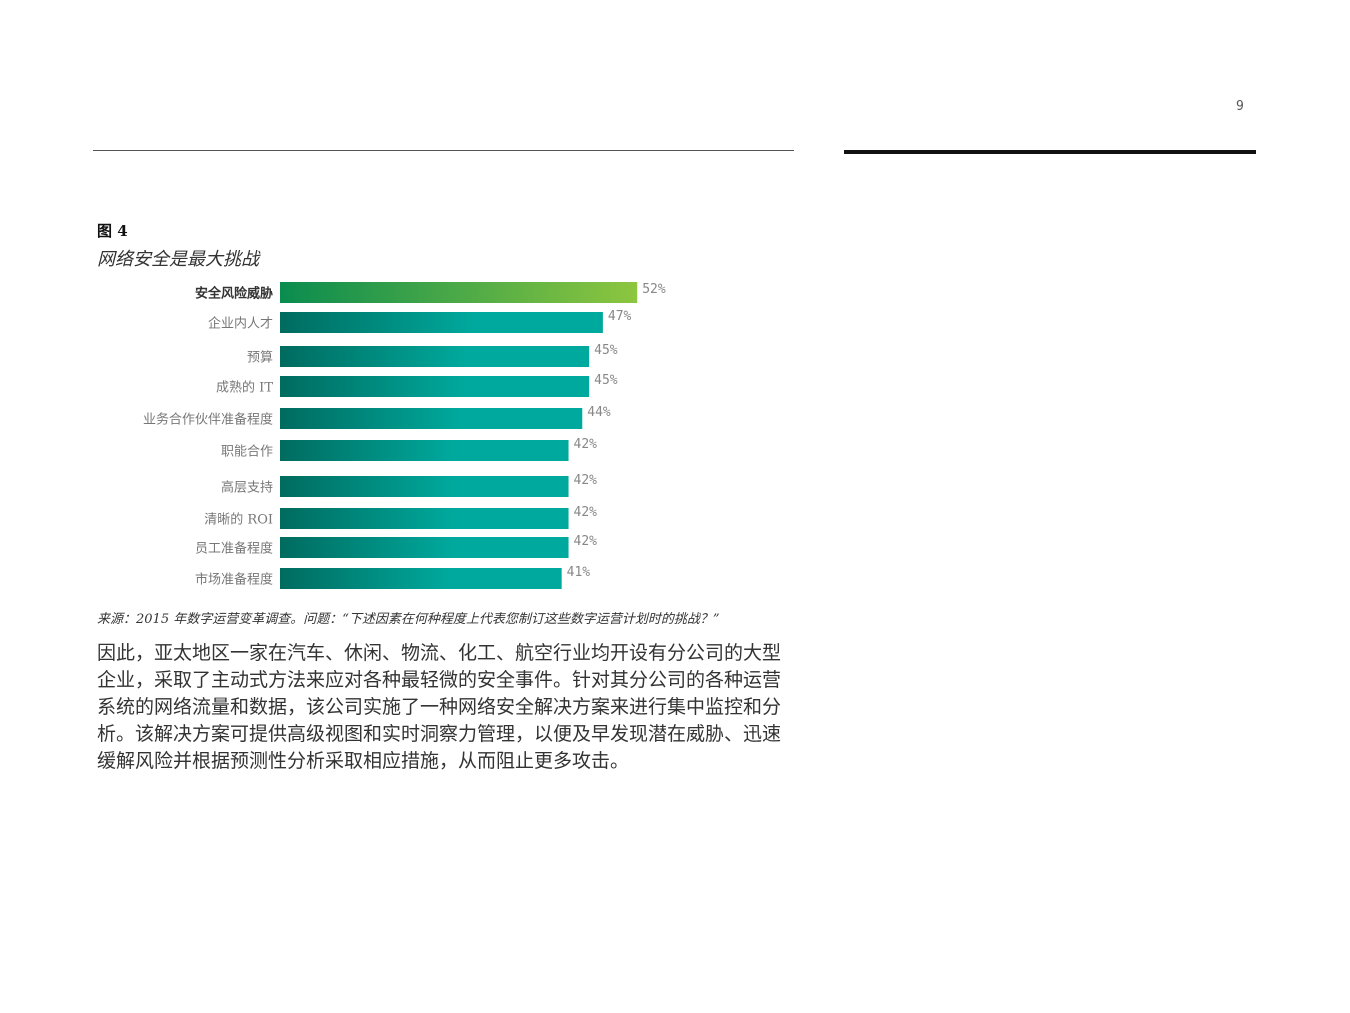 This screenshot has height=1013, width=1350. I want to click on value-label: 52%, so click(654, 289).